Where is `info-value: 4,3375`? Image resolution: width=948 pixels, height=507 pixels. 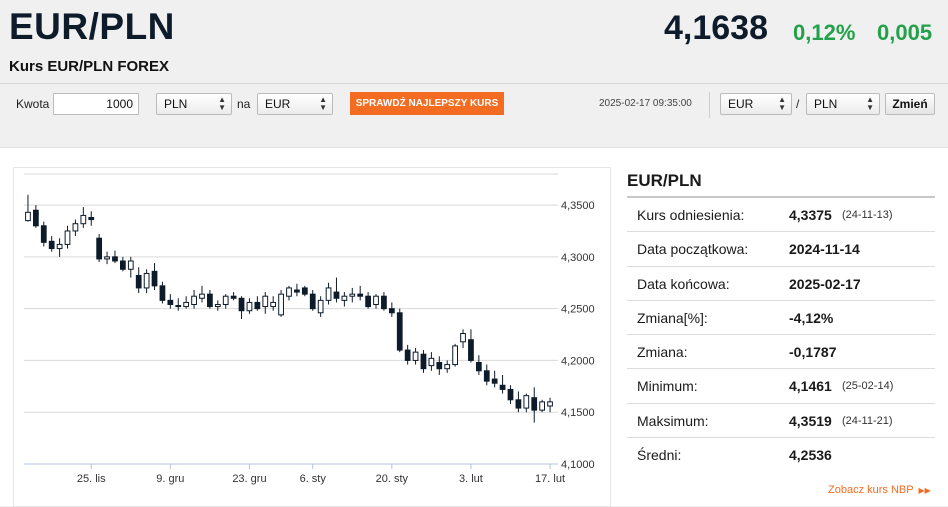 info-value: 4,3375 is located at coordinates (810, 215).